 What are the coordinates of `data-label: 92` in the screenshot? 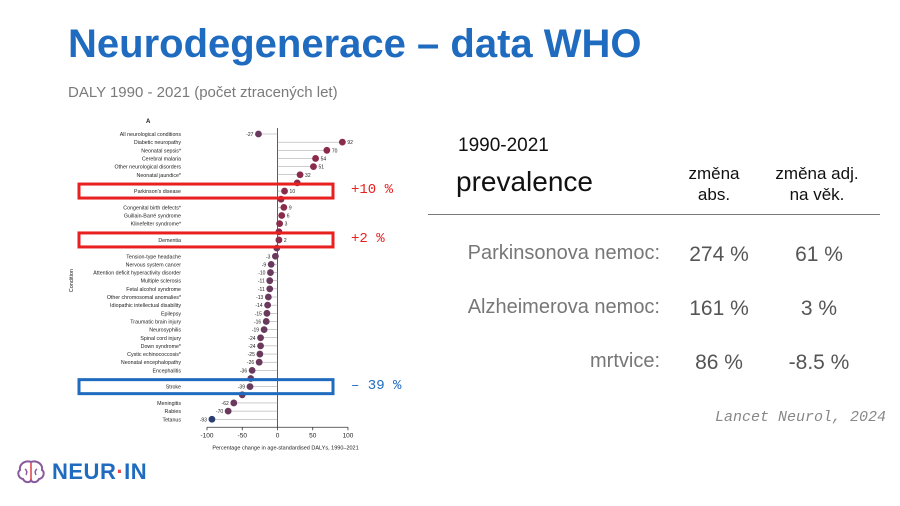 It's located at (350, 143).